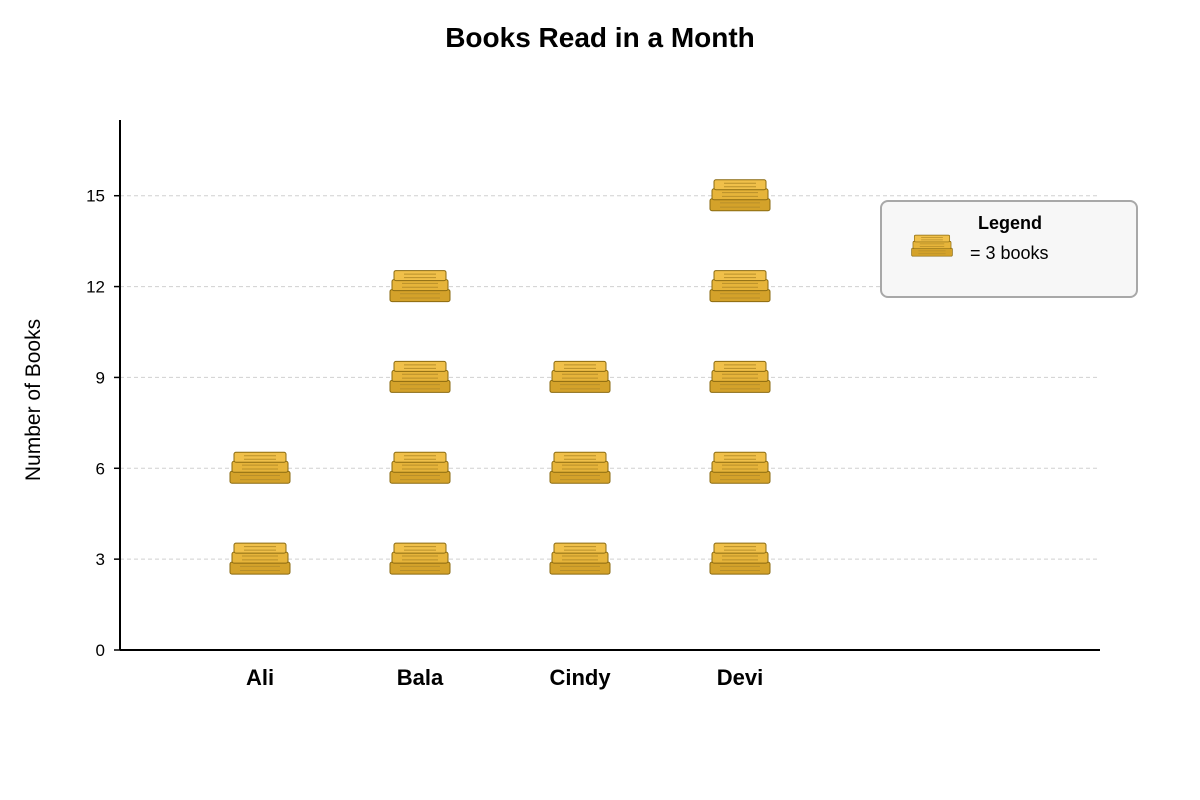 This screenshot has height=800, width=1200. Describe the element at coordinates (95, 287) in the screenshot. I see `y-tick-label: 12` at that location.